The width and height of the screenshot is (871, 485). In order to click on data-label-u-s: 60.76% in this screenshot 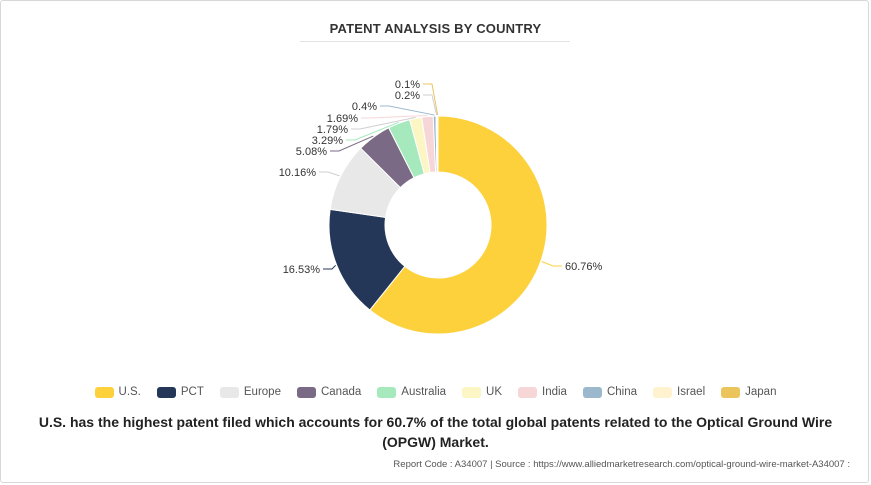, I will do `click(584, 267)`.